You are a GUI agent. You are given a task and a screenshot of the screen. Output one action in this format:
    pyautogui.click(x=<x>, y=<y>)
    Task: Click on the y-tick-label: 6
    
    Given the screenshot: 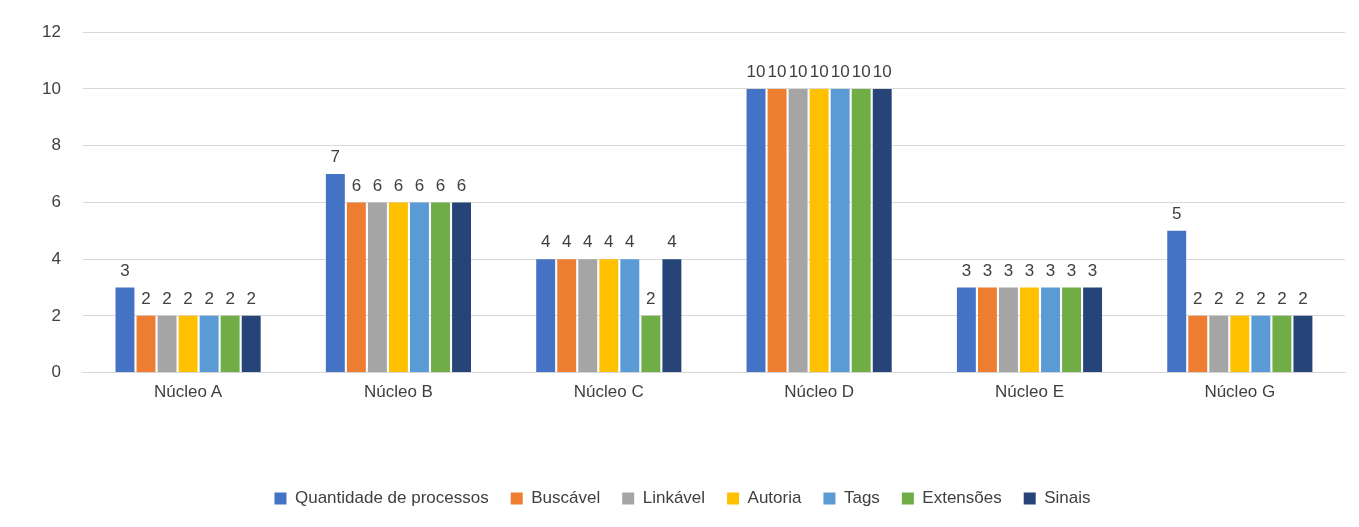 What is the action you would take?
    pyautogui.click(x=56, y=202)
    